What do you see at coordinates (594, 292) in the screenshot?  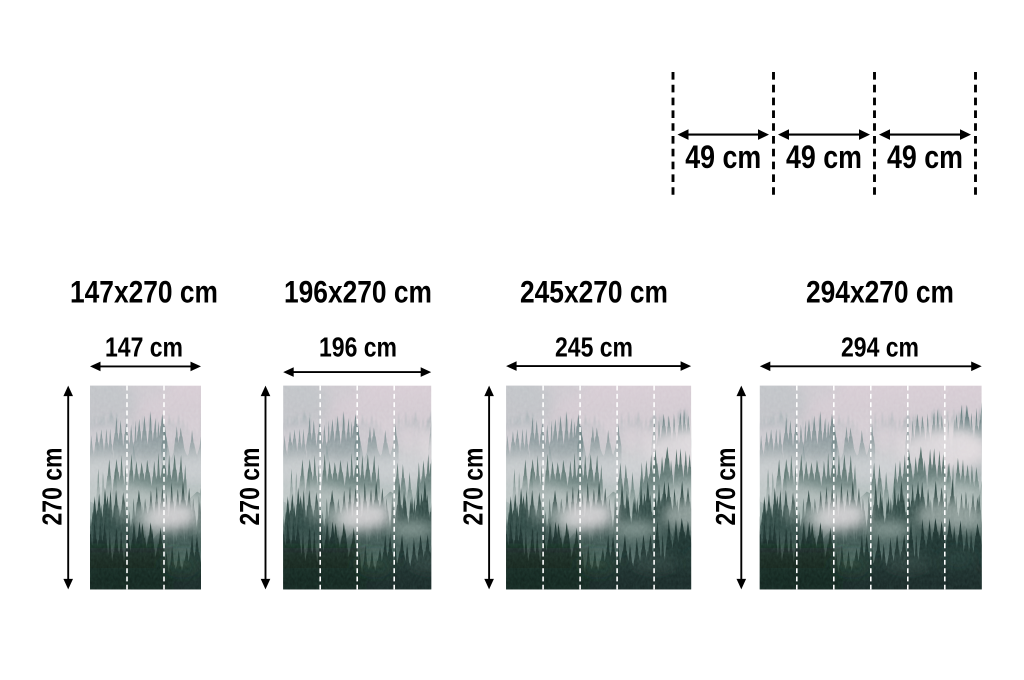 I see `svg-text: 245x270 cm` at bounding box center [594, 292].